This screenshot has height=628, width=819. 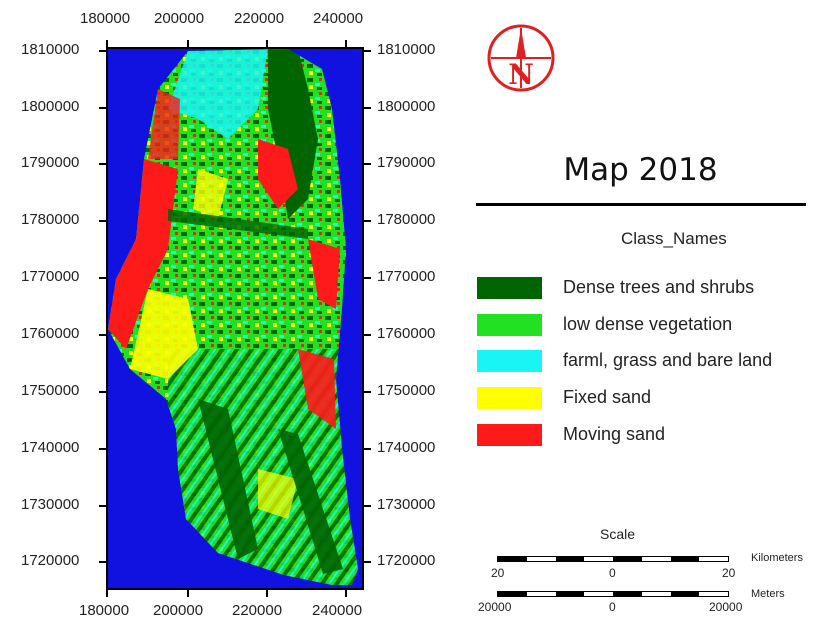 What do you see at coordinates (50, 560) in the screenshot?
I see `y-tick-left: 1720000` at bounding box center [50, 560].